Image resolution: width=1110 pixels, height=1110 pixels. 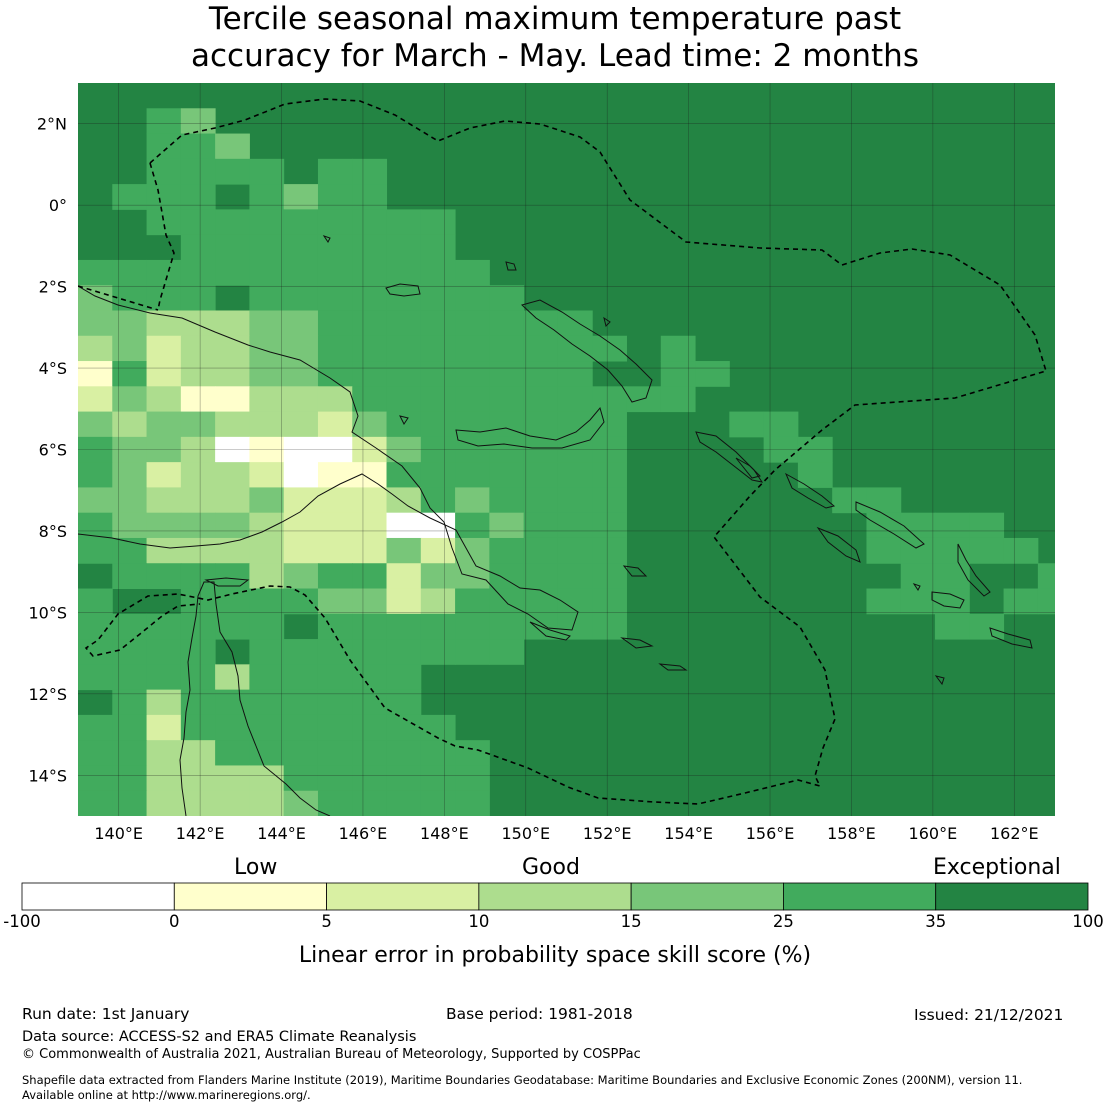 I want to click on coastline-manus, so click(x=403, y=290).